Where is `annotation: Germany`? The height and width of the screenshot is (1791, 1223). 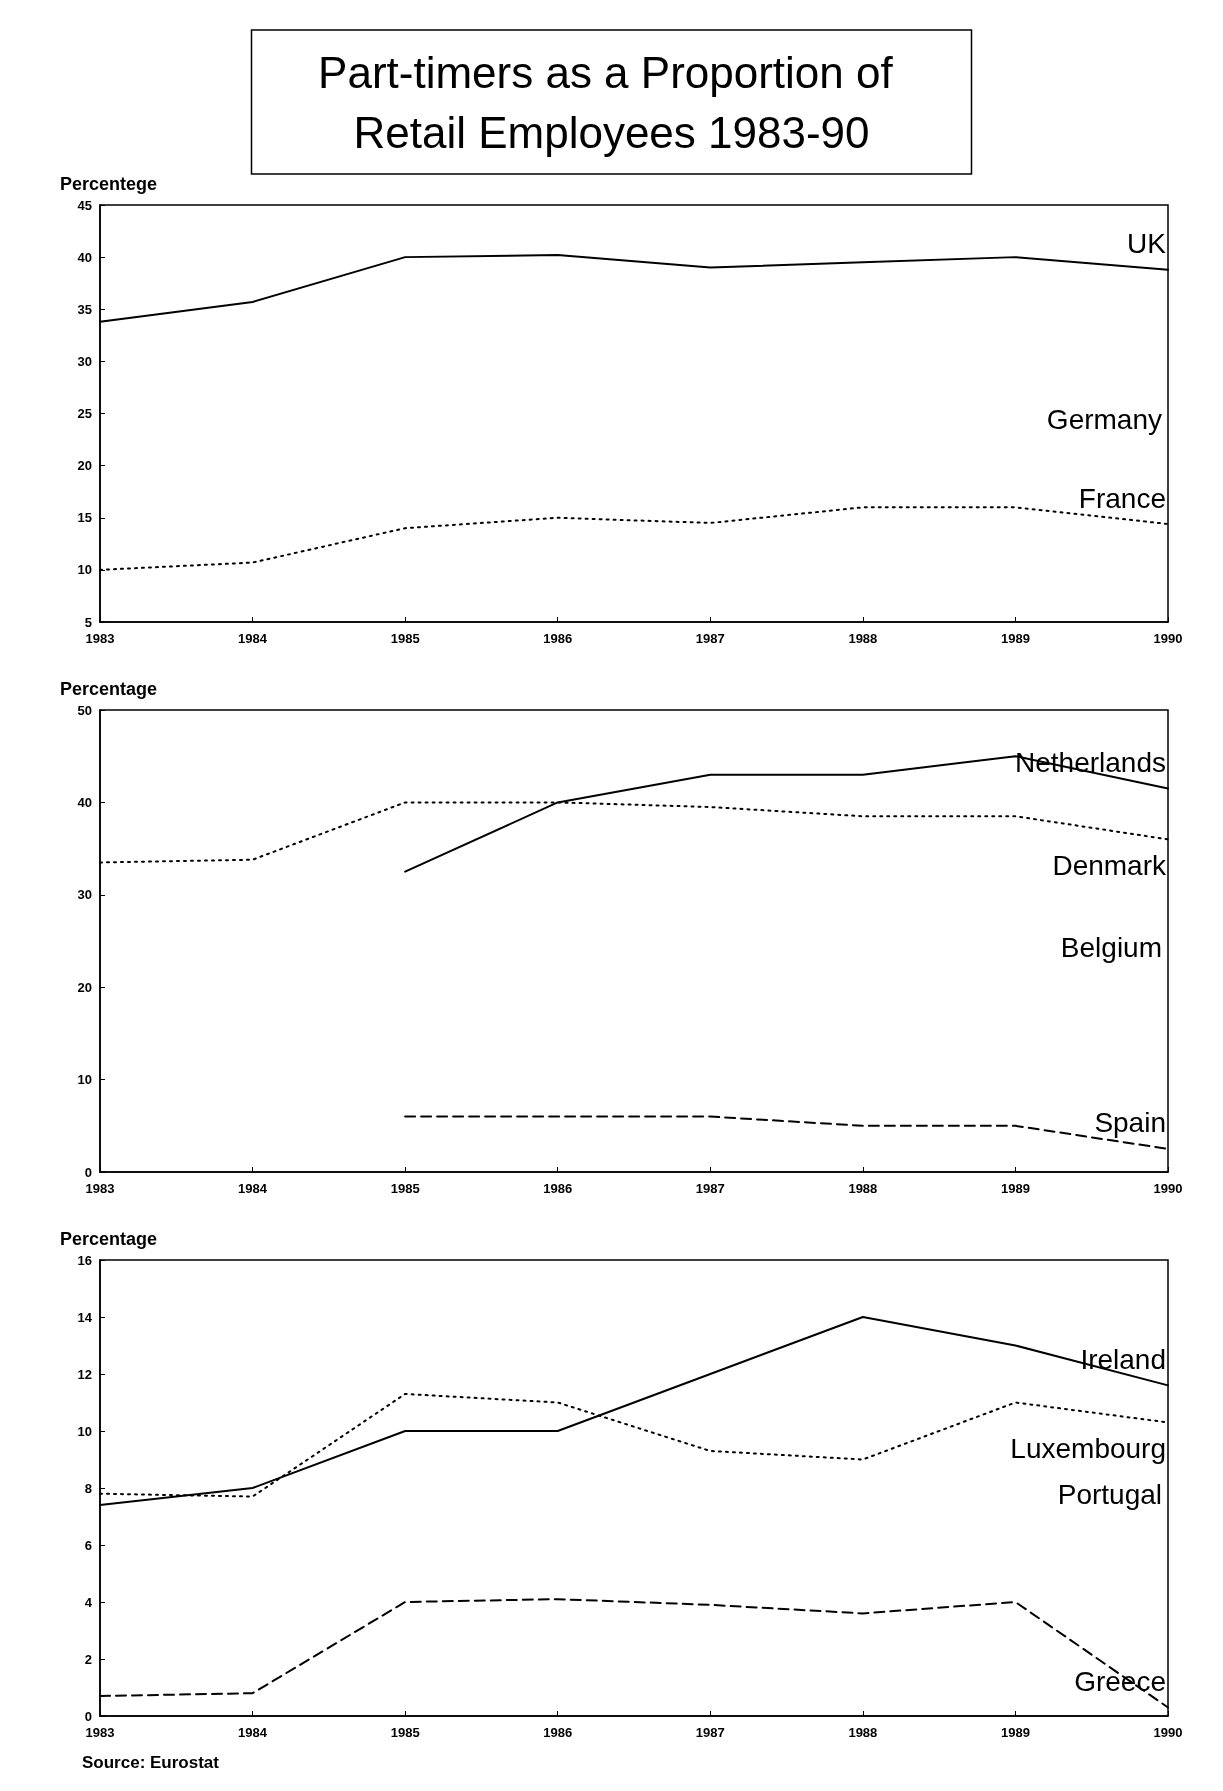
annotation: Germany is located at coordinates (1104, 419).